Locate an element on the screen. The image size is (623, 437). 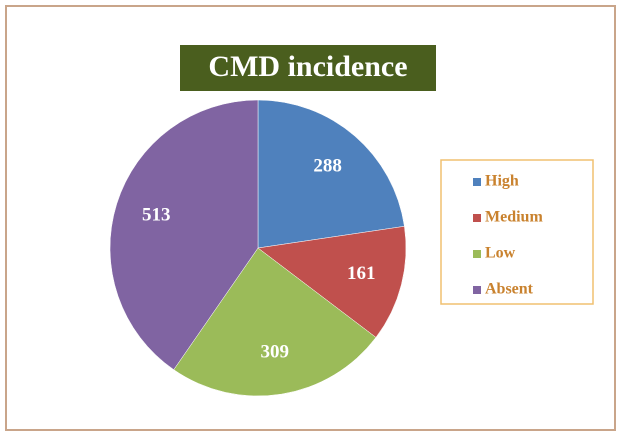
chart-title: CMD incidence is located at coordinates (307, 66).